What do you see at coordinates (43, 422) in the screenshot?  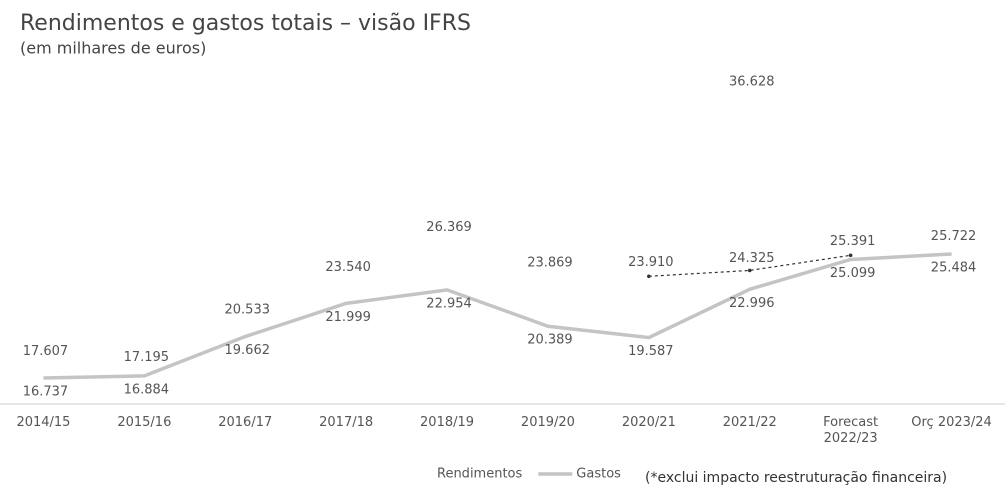 I see `x-tick-label: 2014/15` at bounding box center [43, 422].